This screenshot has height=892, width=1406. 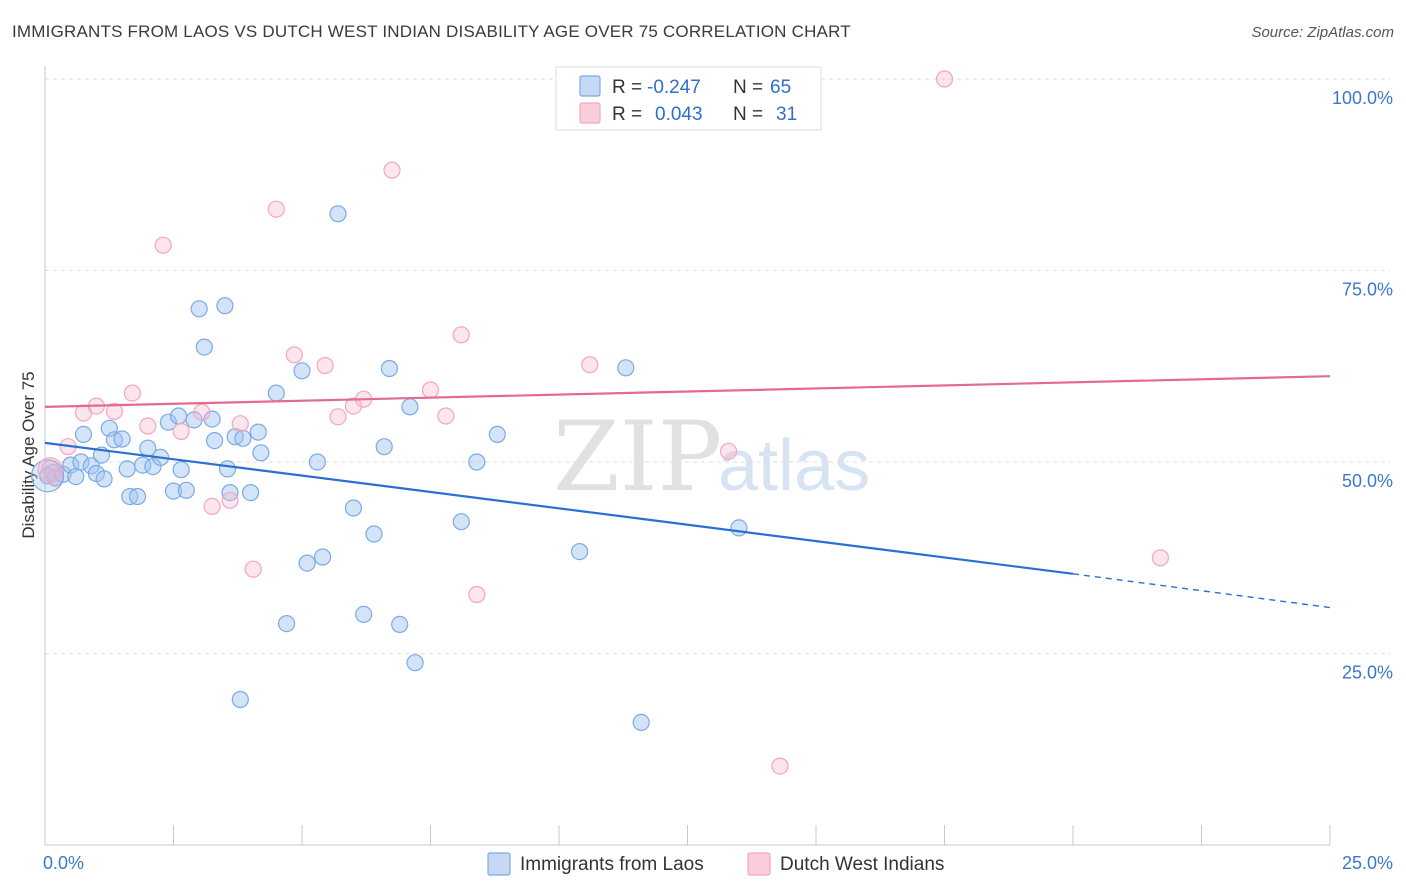 What do you see at coordinates (499, 864) in the screenshot?
I see `legend-swatch-laos` at bounding box center [499, 864].